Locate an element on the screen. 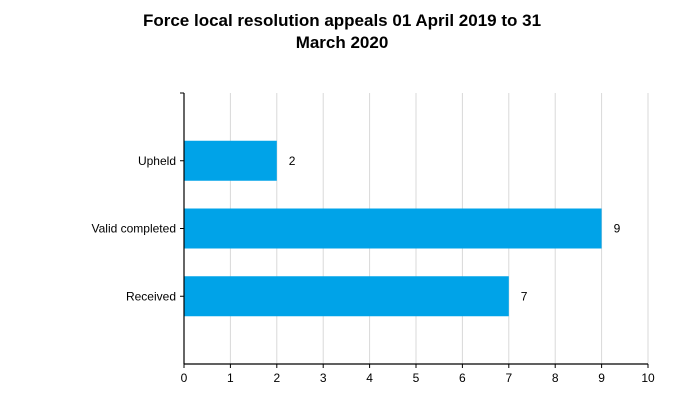 Image resolution: width=684 pixels, height=399 pixels. bar-valid-completed is located at coordinates (393, 228).